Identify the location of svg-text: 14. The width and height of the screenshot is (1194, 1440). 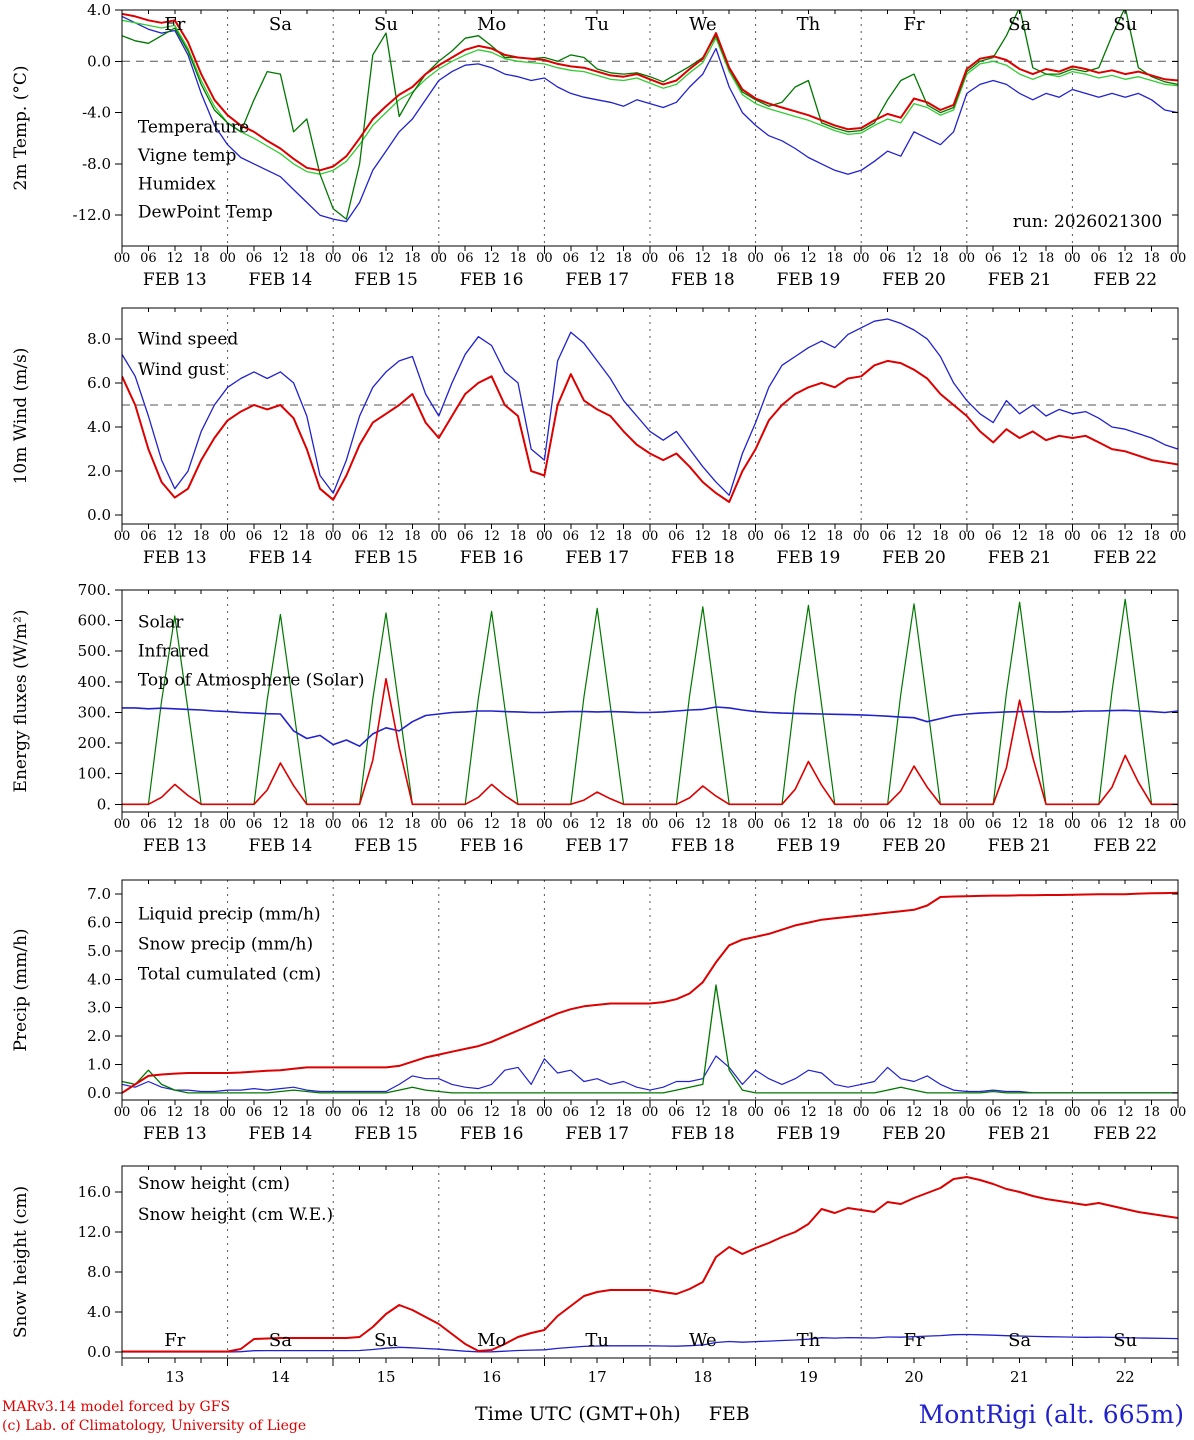
(280, 1377).